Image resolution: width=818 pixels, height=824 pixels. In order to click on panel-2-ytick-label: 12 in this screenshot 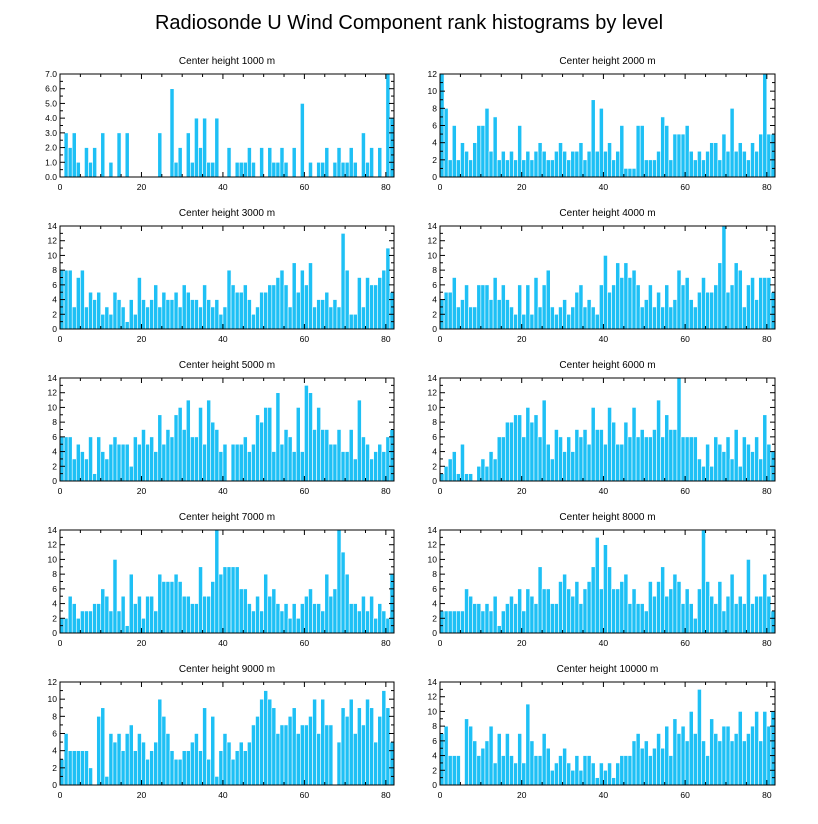, I will do `click(433, 74)`.